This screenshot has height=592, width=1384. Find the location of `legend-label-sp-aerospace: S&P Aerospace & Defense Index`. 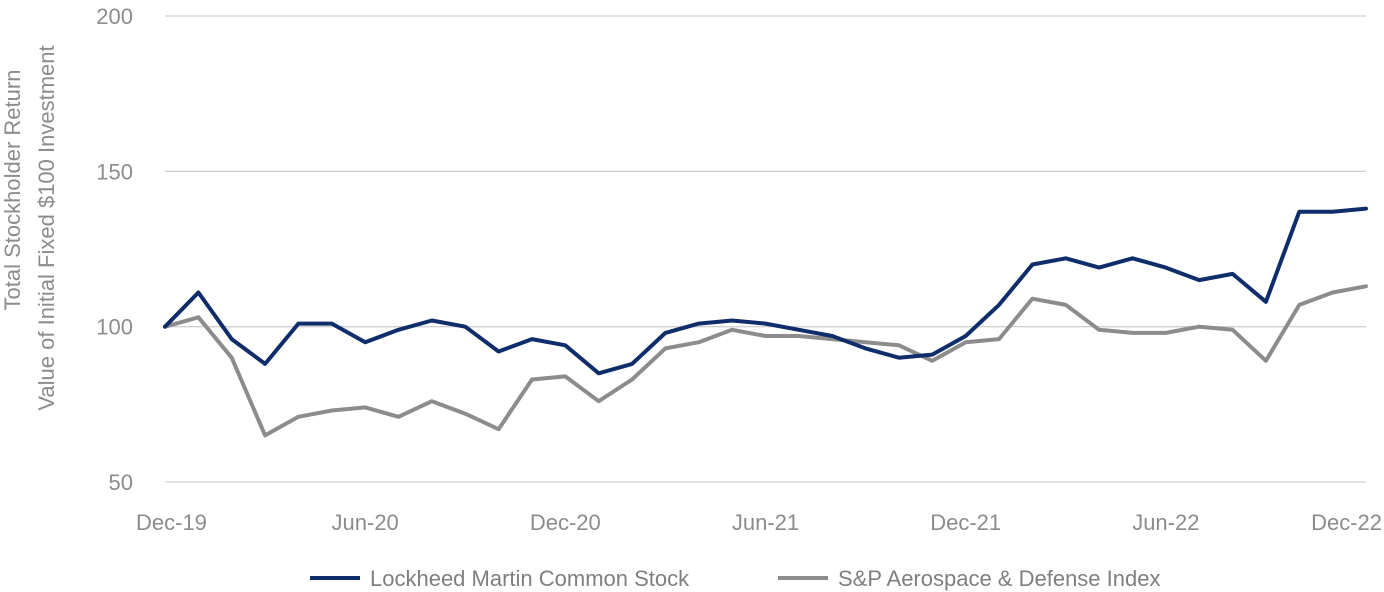

legend-label-sp-aerospace: S&P Aerospace & Defense Index is located at coordinates (999, 578).